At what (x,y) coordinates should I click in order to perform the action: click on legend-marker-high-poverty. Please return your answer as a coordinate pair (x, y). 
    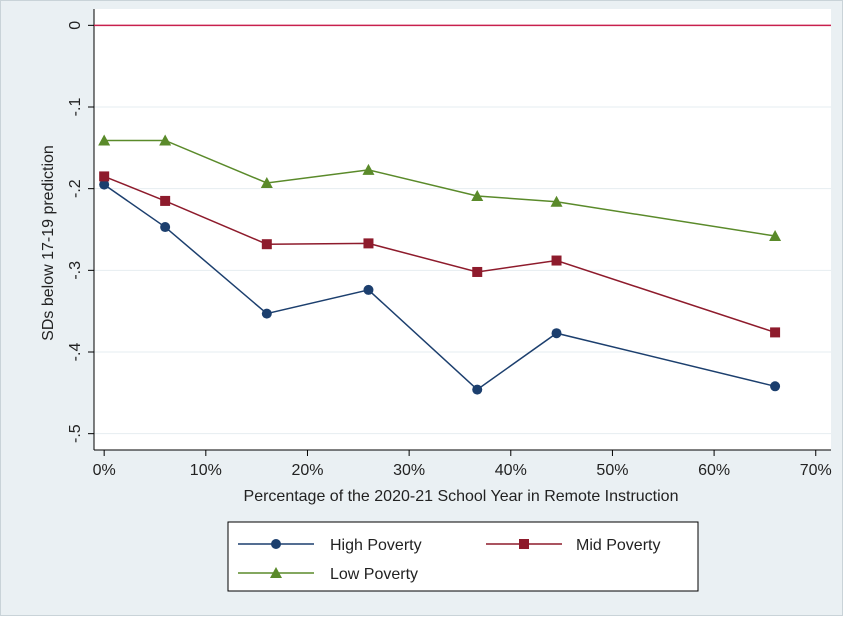
    Looking at the image, I should click on (276, 544).